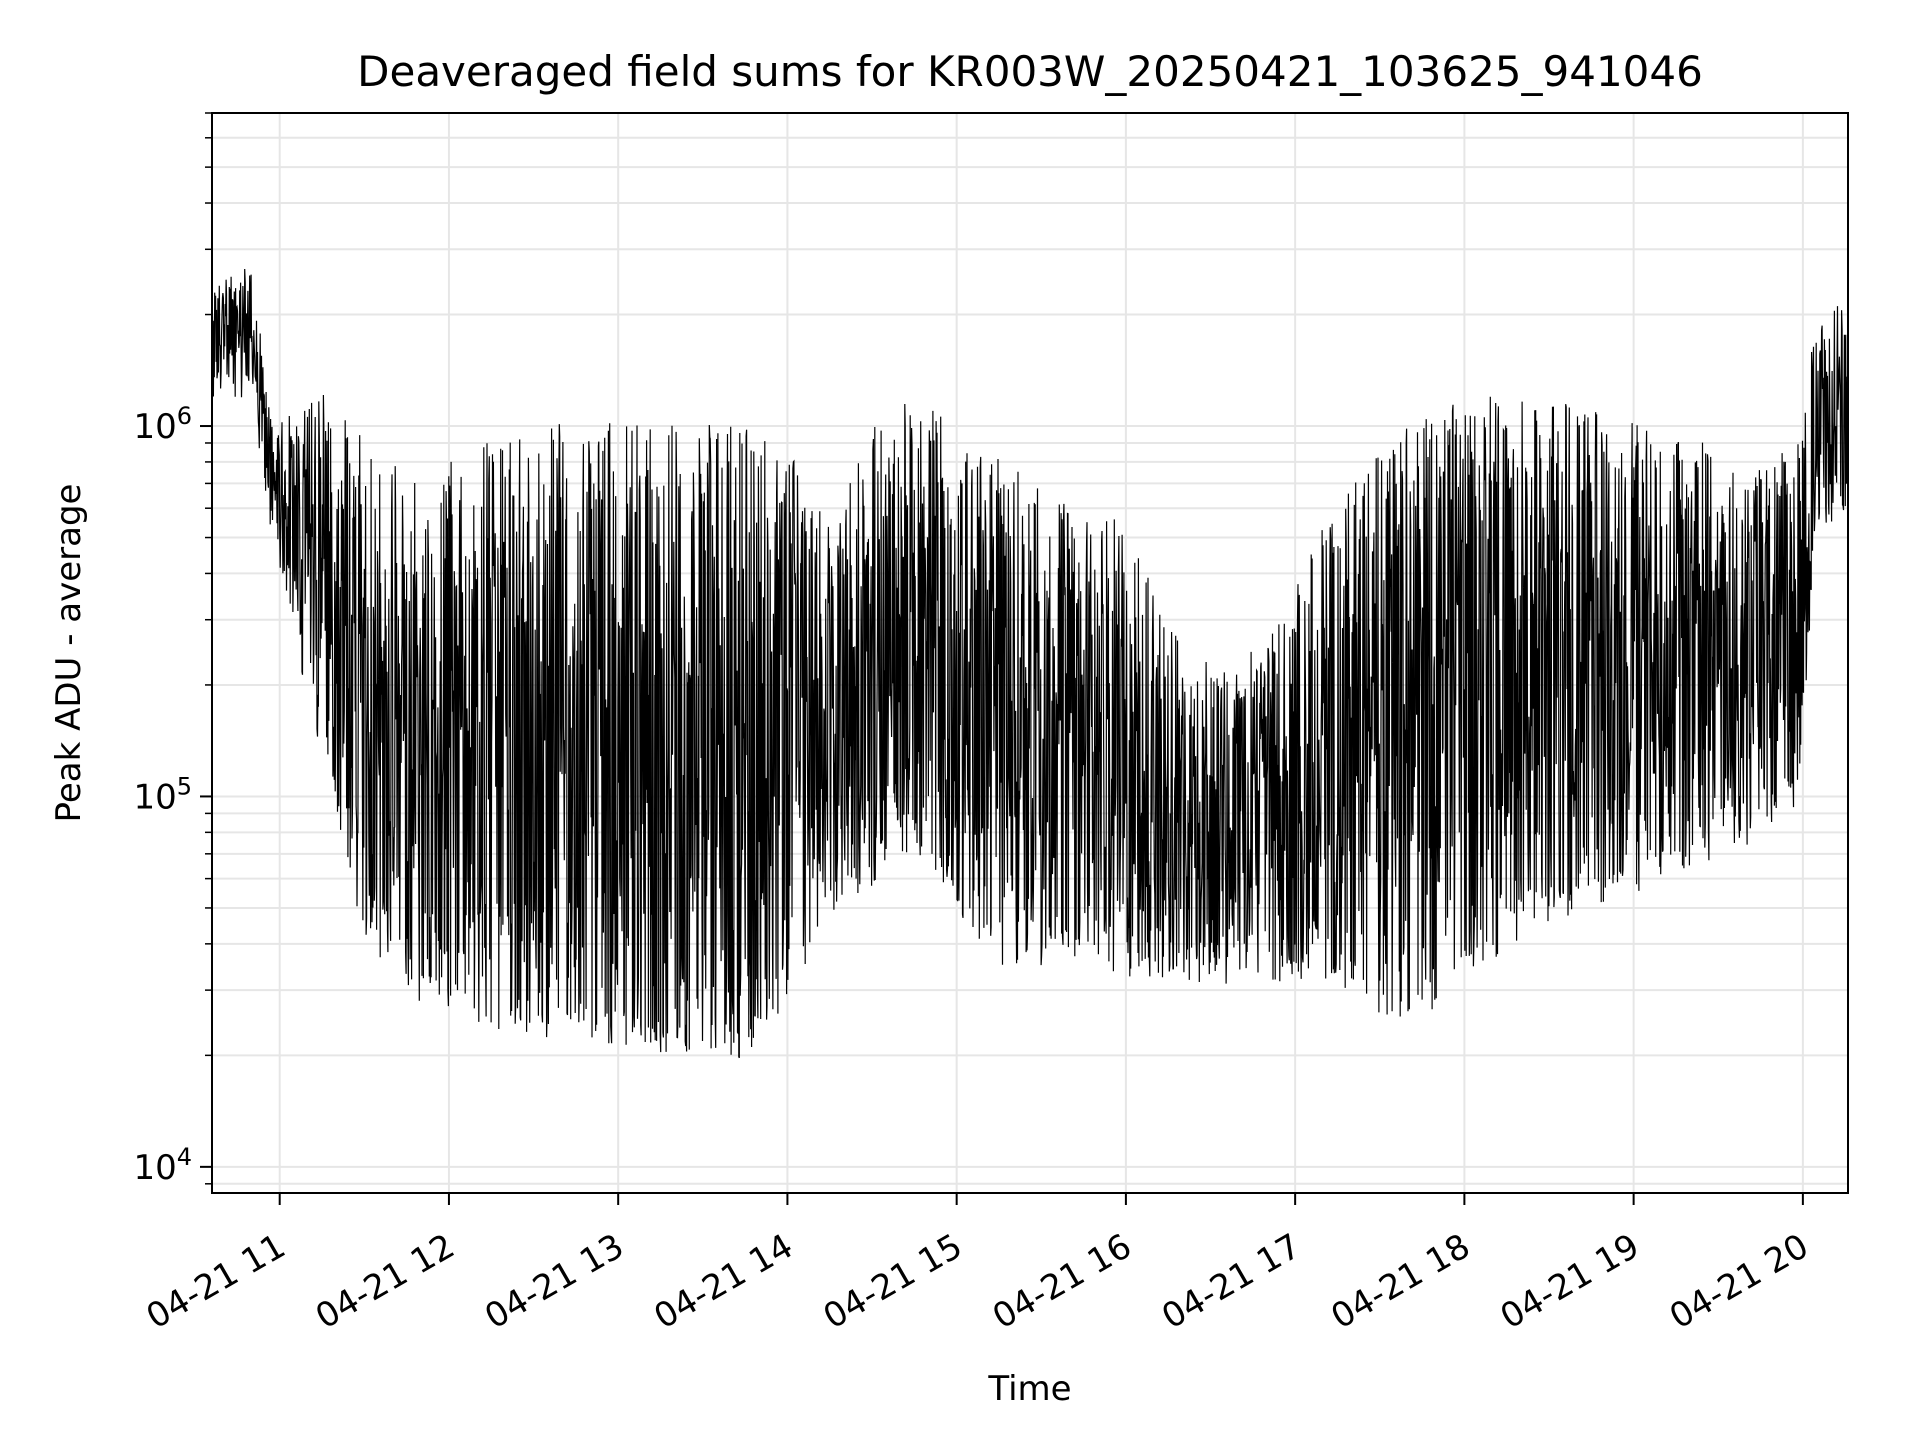  I want to click on y-tick-exponent: 6, so click(184, 416).